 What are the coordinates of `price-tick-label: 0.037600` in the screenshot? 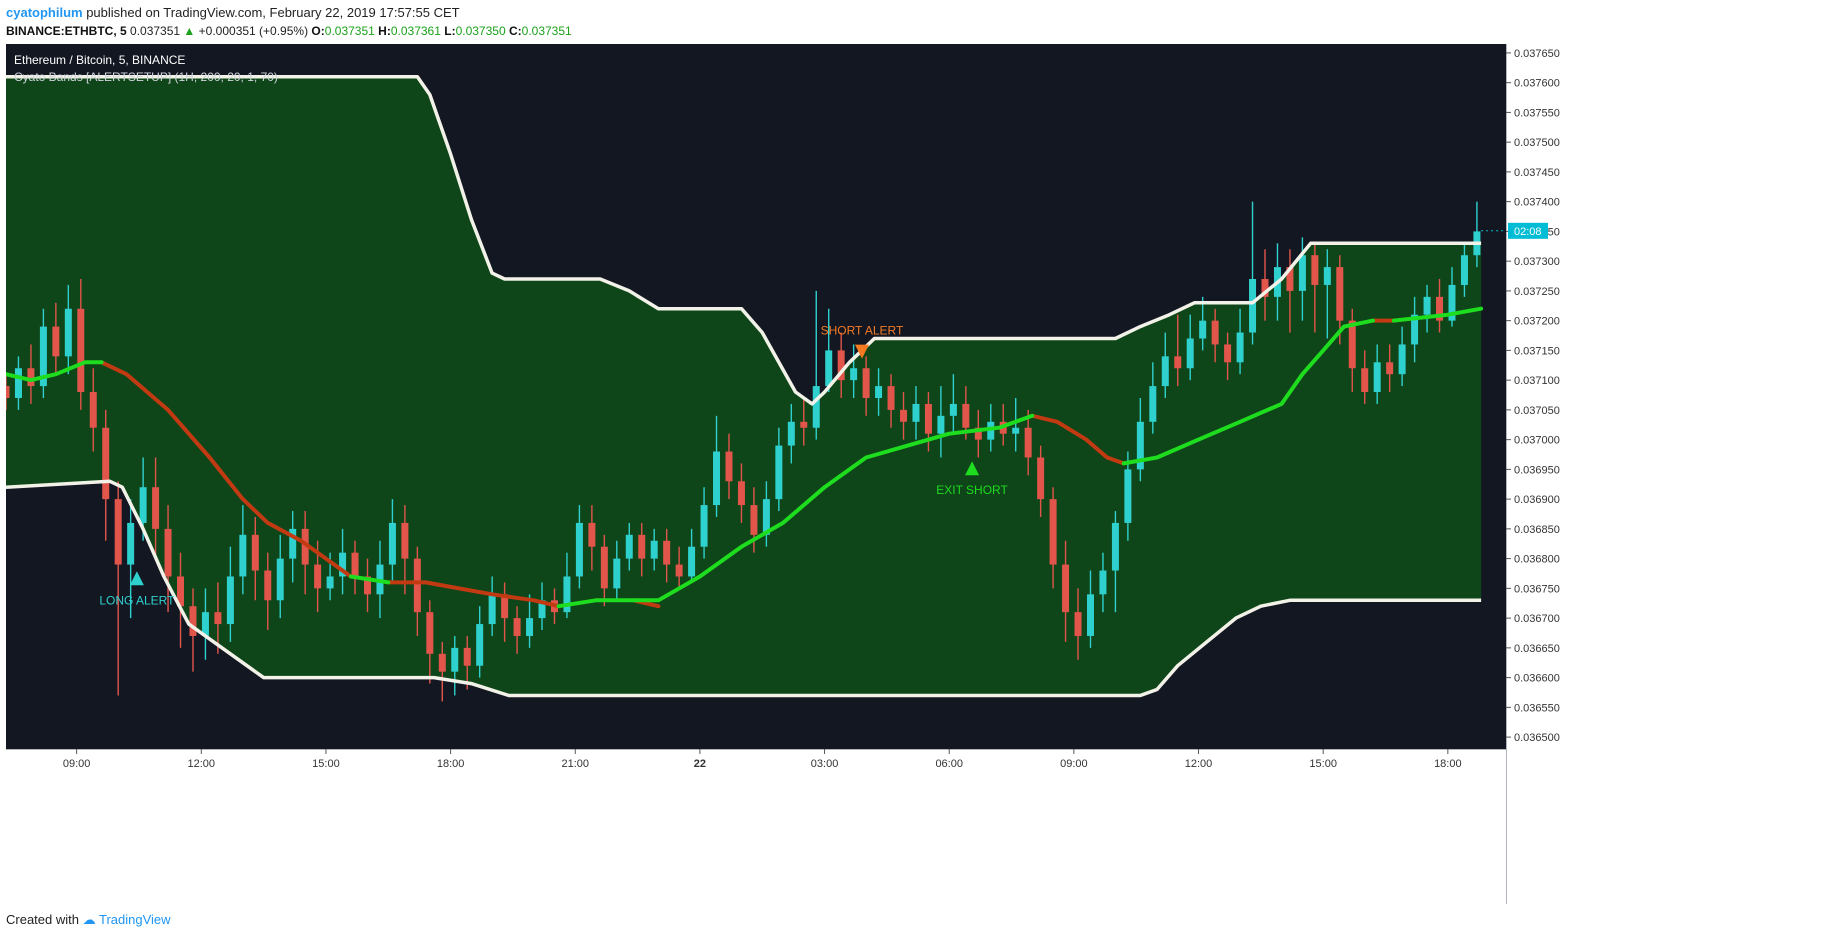 It's located at (1537, 84).